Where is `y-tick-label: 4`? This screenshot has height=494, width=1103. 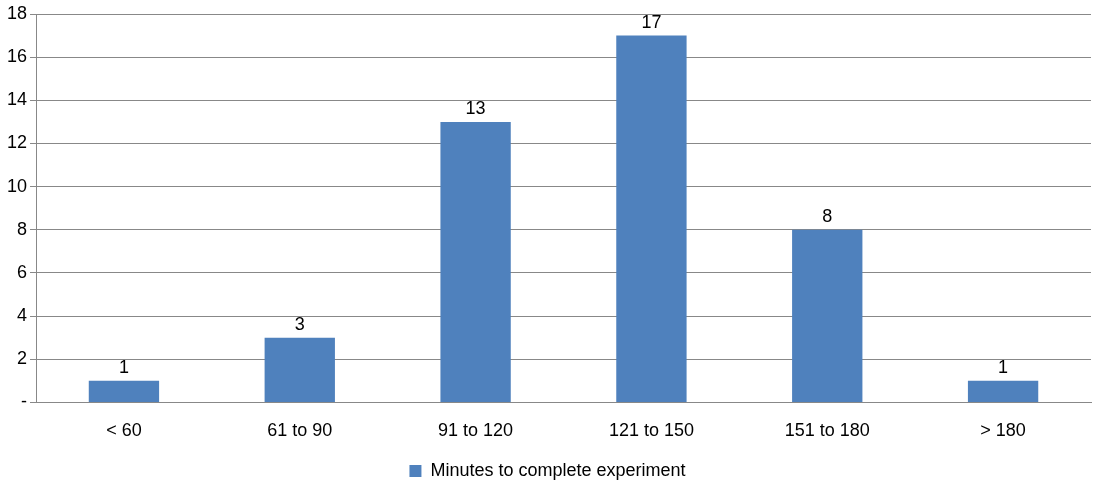 y-tick-label: 4 is located at coordinates (22, 315).